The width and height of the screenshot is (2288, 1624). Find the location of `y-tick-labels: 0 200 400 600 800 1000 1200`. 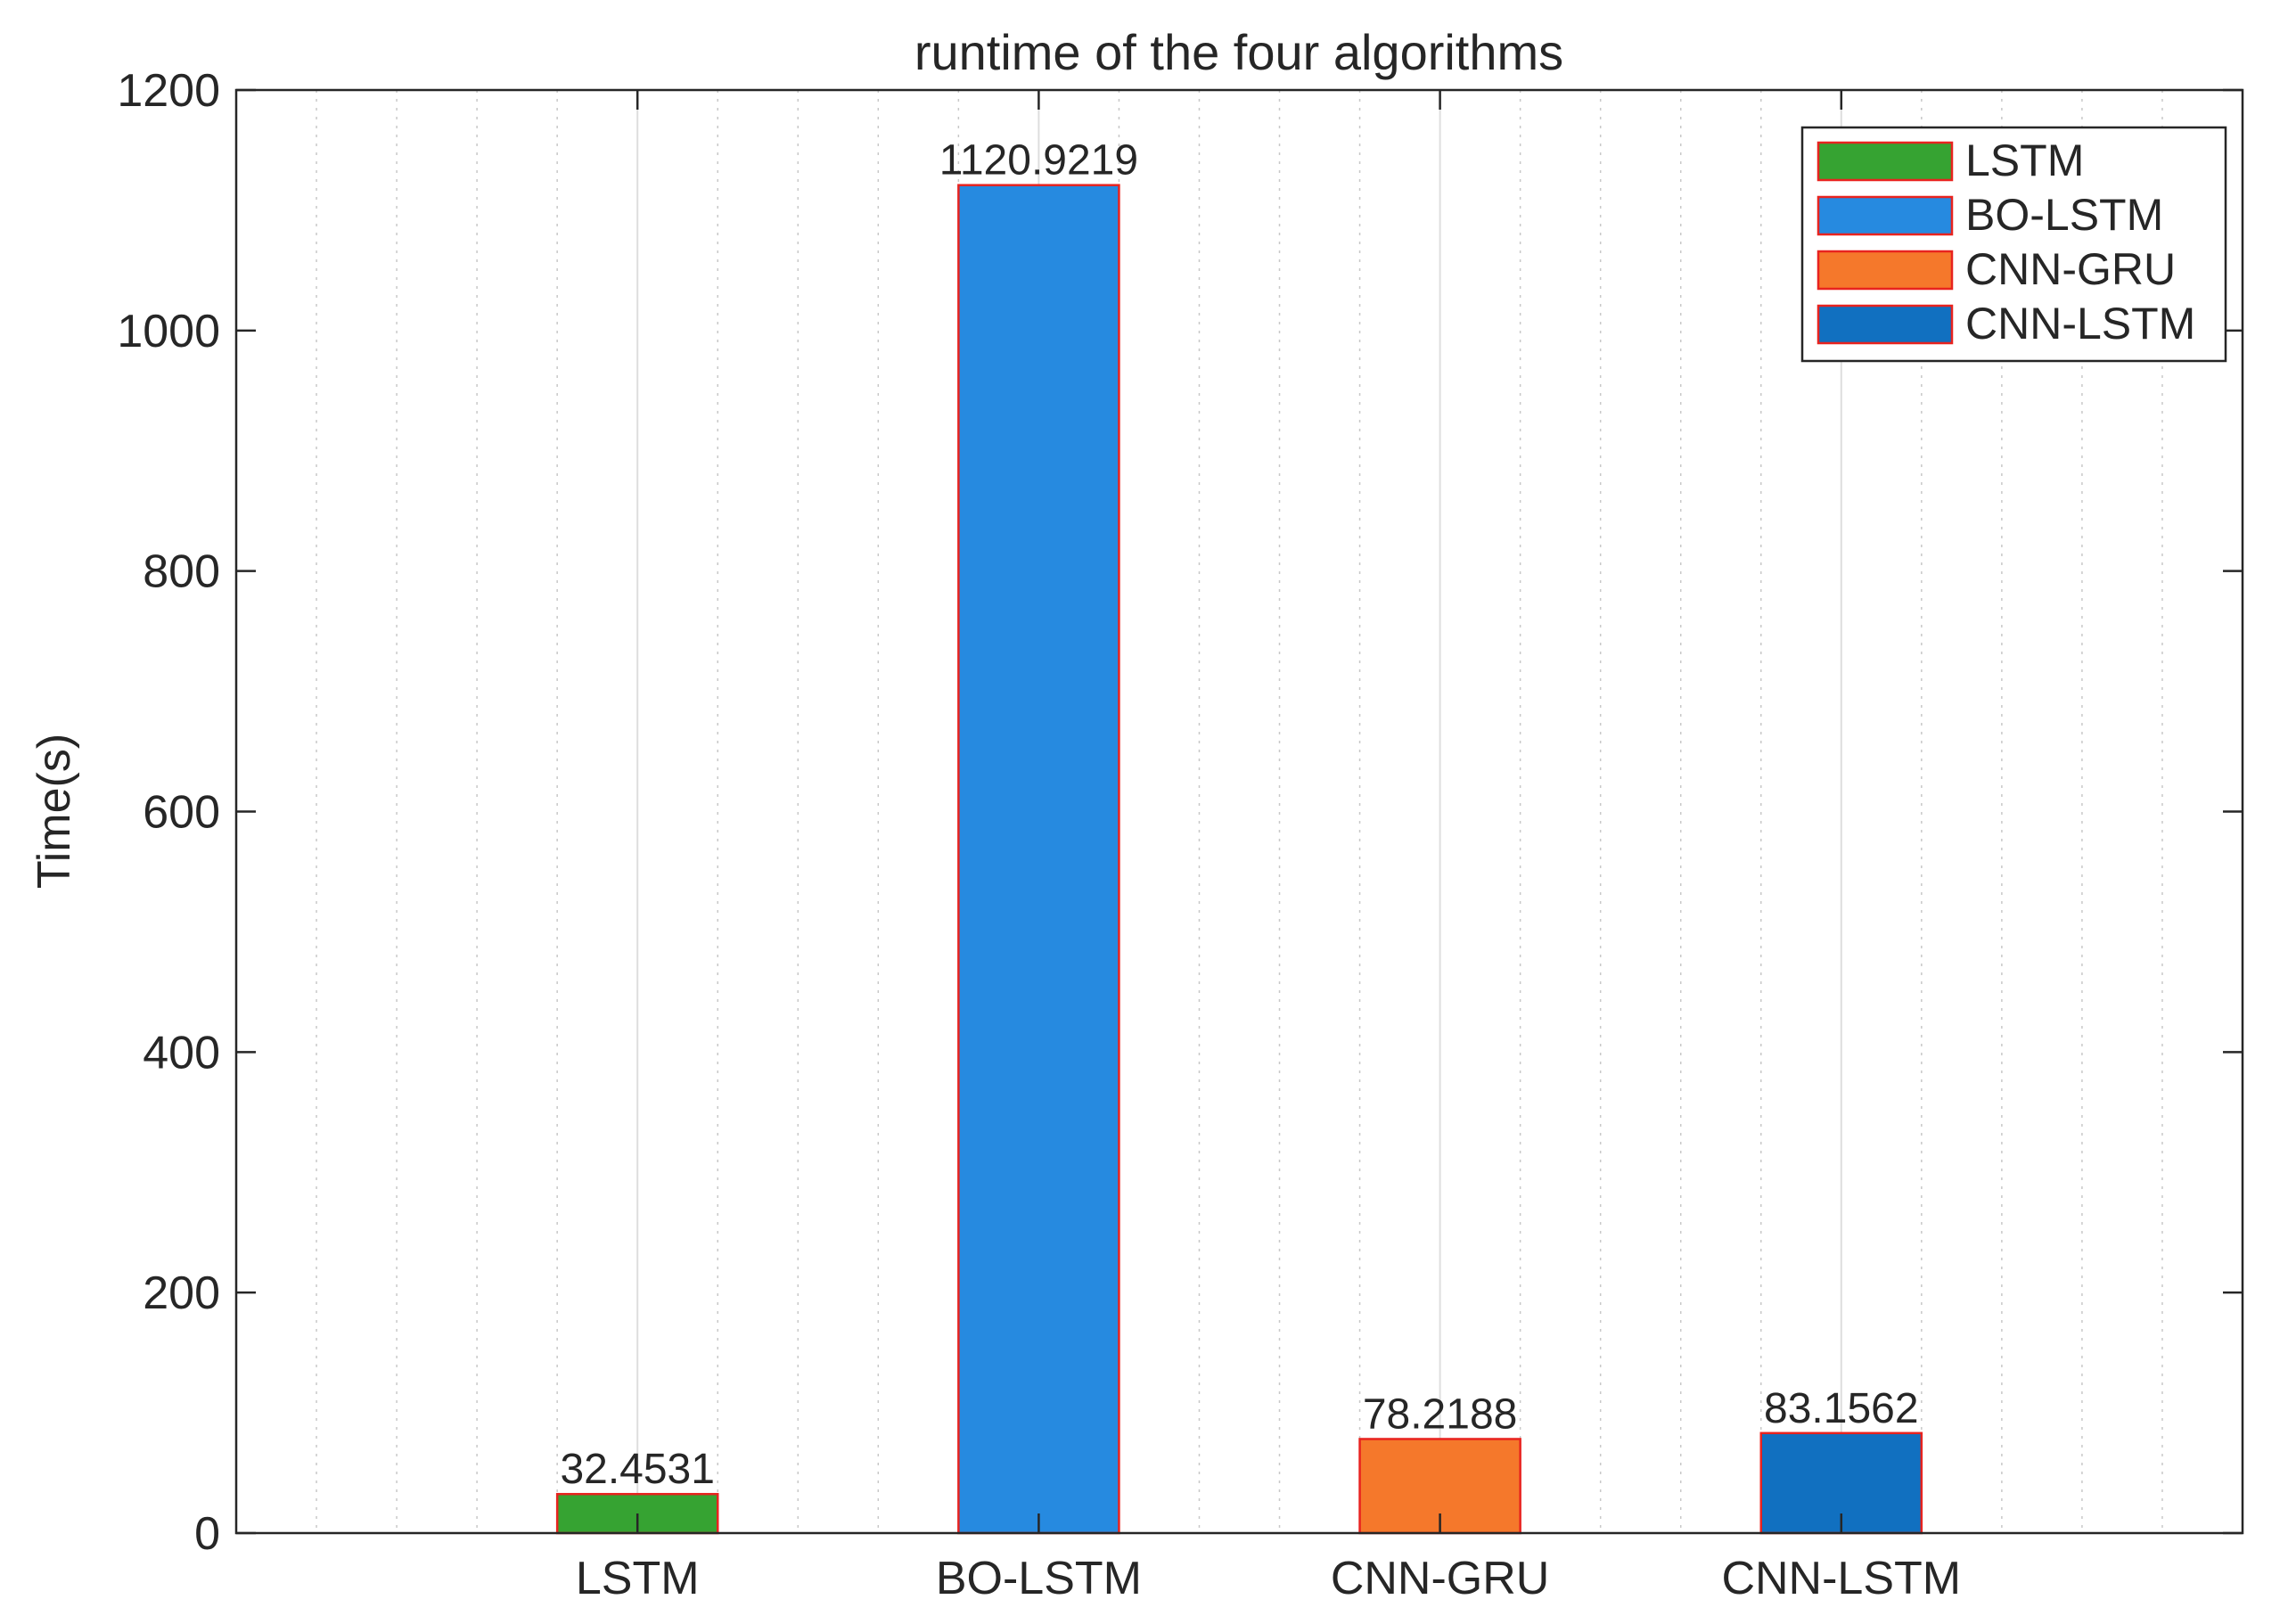

y-tick-labels: 0 200 400 600 800 1000 1200 is located at coordinates (168, 812).